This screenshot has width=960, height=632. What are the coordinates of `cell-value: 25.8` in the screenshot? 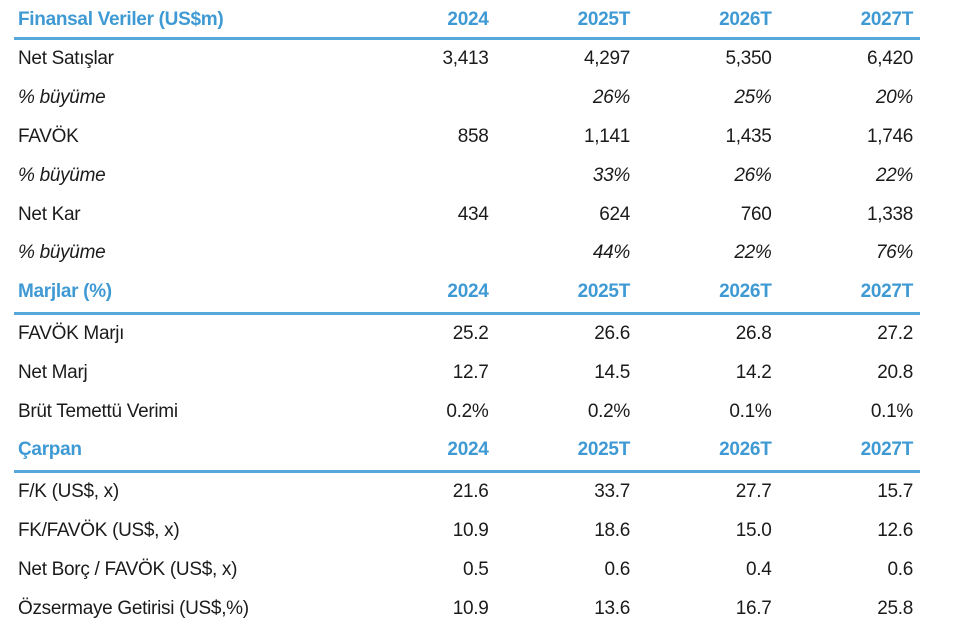 It's located at (895, 608).